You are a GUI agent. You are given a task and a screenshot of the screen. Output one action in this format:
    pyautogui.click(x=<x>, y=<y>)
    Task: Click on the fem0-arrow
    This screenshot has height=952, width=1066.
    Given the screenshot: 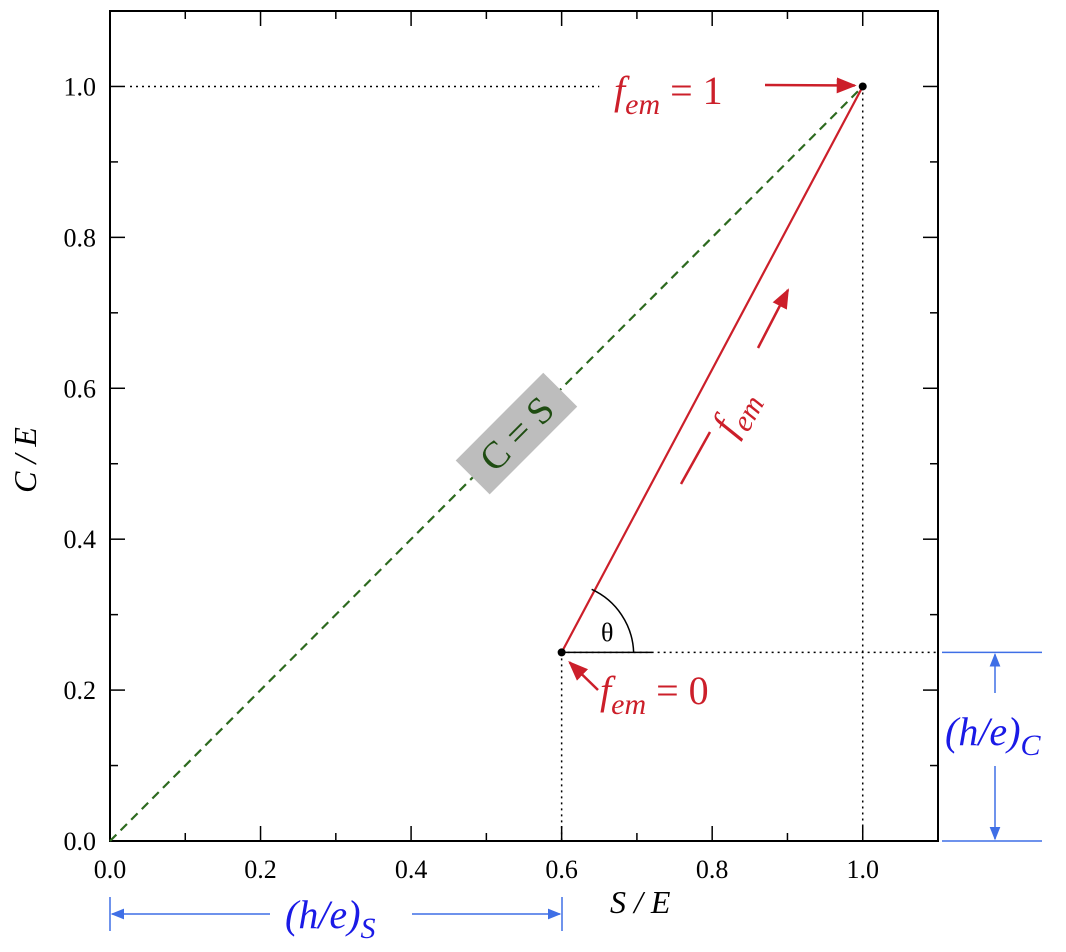 What is the action you would take?
    pyautogui.click(x=583, y=675)
    